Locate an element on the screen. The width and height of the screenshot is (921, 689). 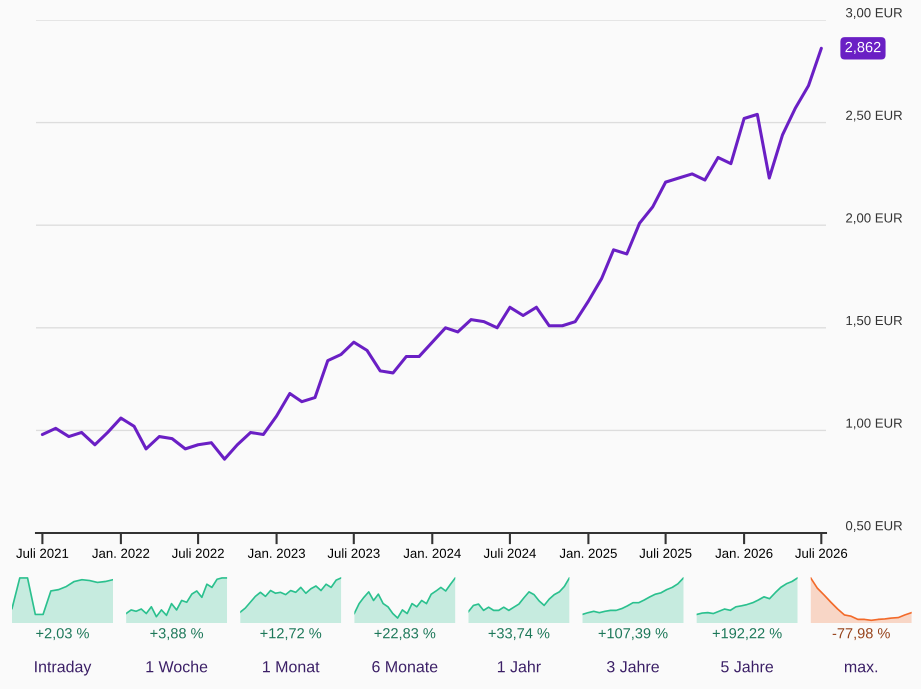
x-tick-label: Juli 2026 is located at coordinates (821, 553).